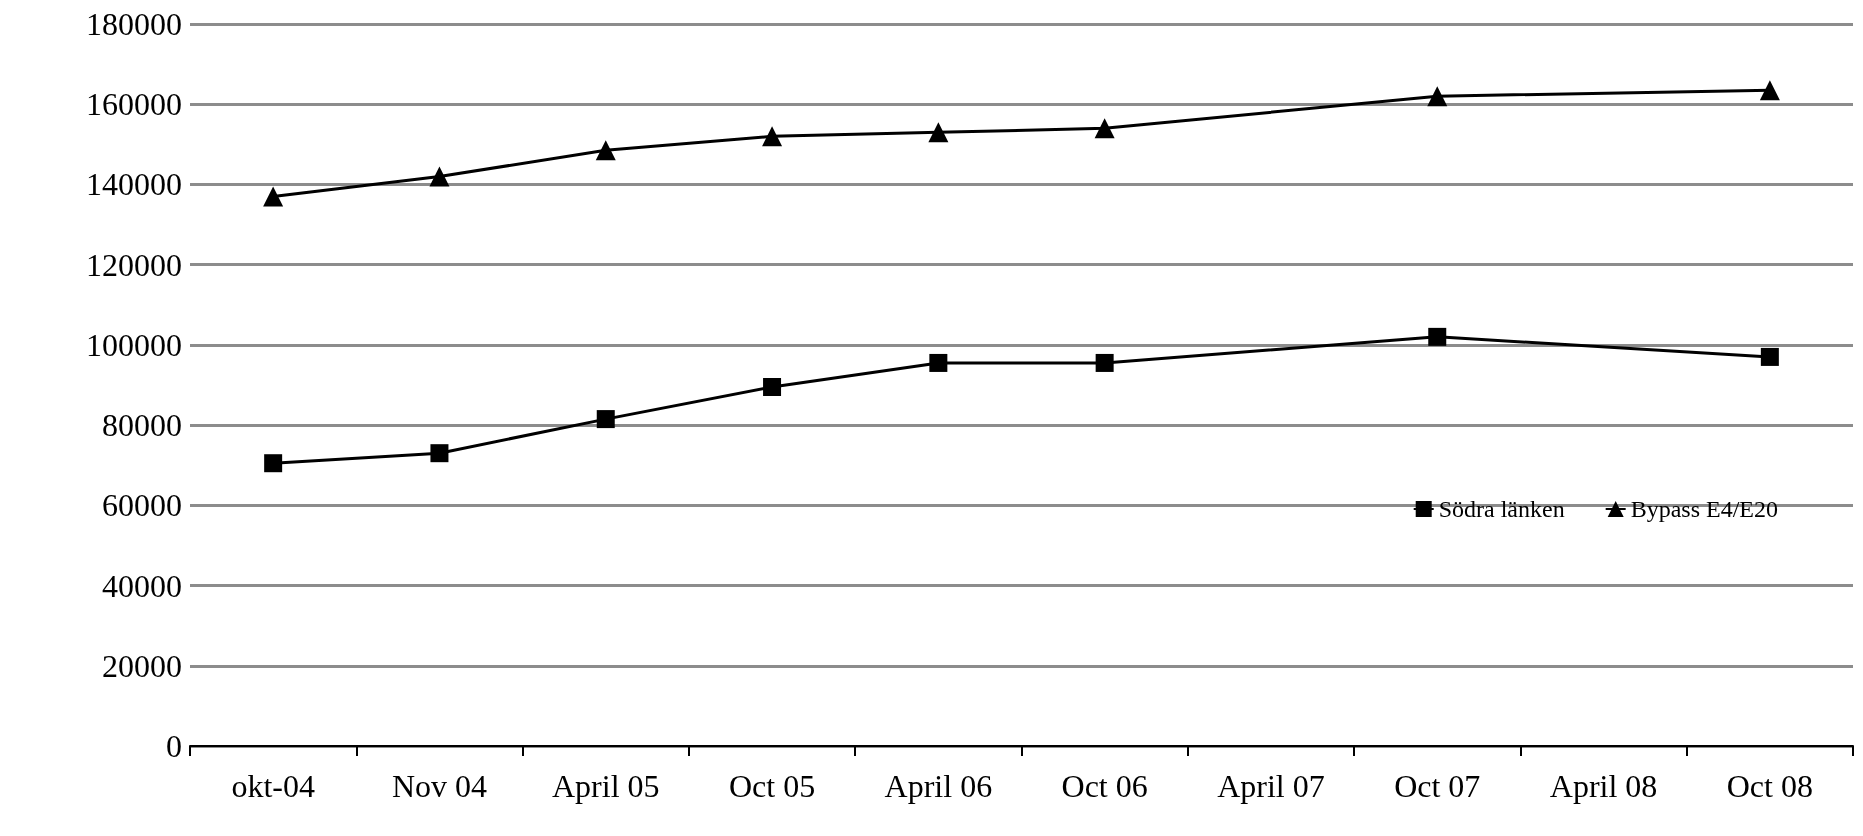  I want to click on x-tick-label: April 08, so click(1603, 786).